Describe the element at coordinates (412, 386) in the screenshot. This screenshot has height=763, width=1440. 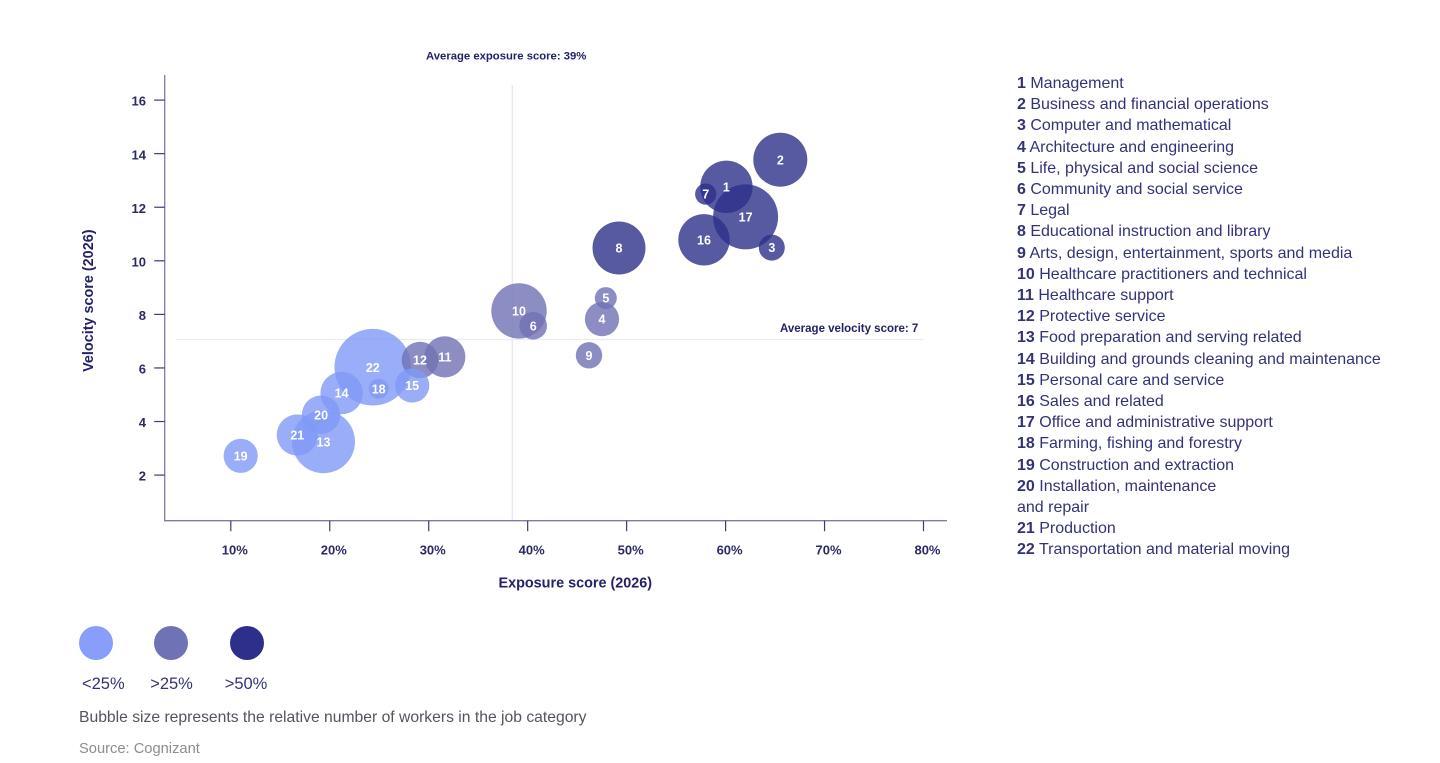
I see `svg-text: 15` at that location.